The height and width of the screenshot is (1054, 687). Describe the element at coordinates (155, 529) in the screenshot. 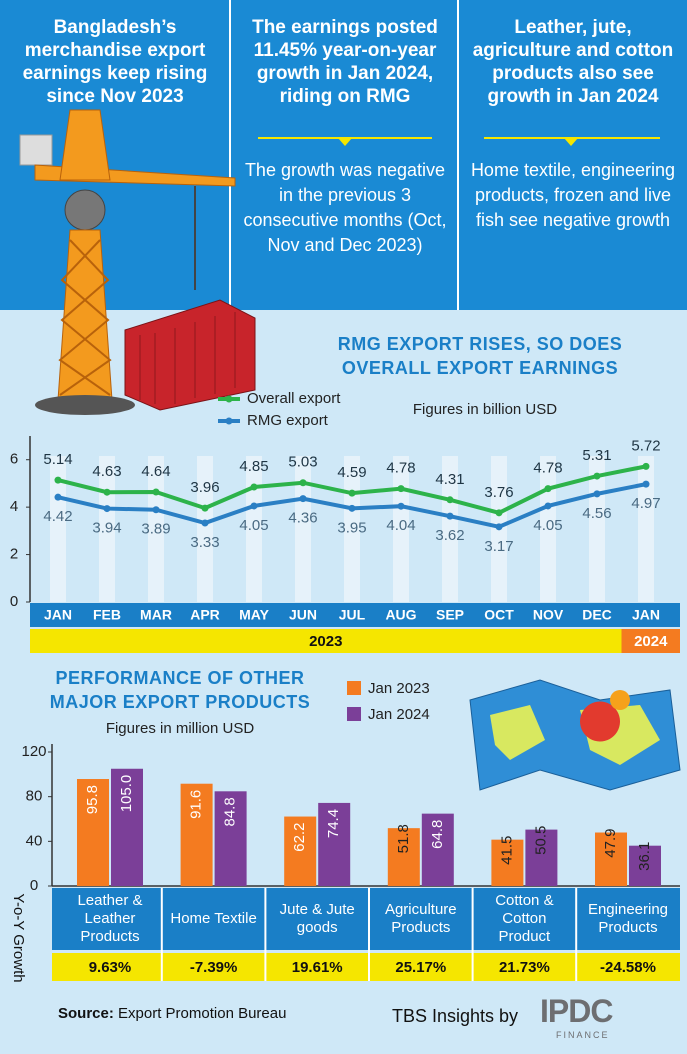

I see `data-label: 3.89` at that location.